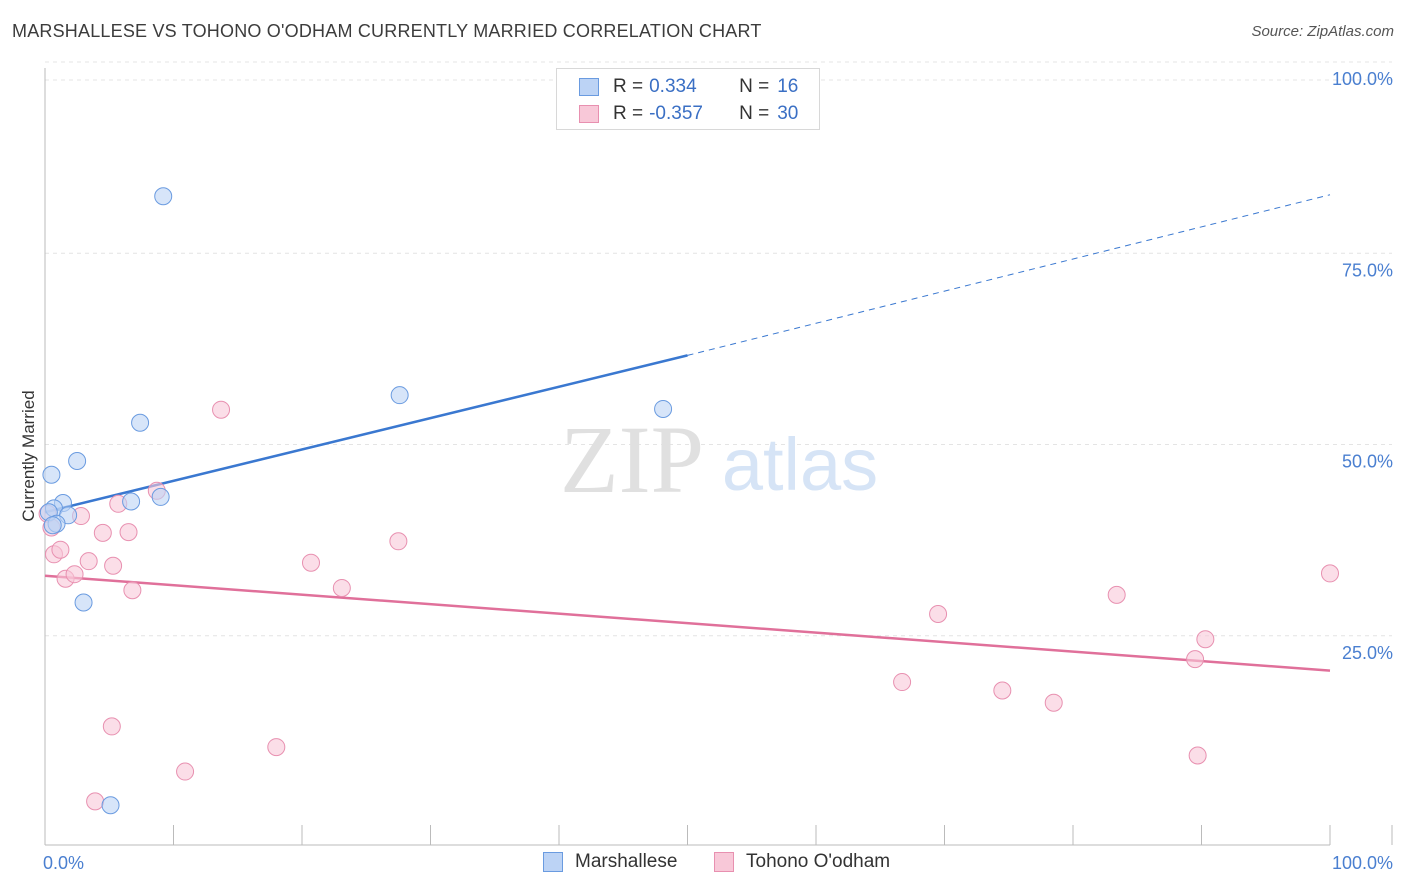  What do you see at coordinates (703, 864) in the screenshot?
I see `series-legend: Marshallese Tohono O'odham` at bounding box center [703, 864].